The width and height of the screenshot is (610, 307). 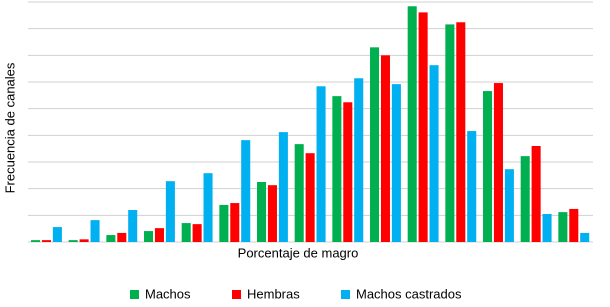 I want to click on legend-label: Hembras, so click(x=273, y=293).